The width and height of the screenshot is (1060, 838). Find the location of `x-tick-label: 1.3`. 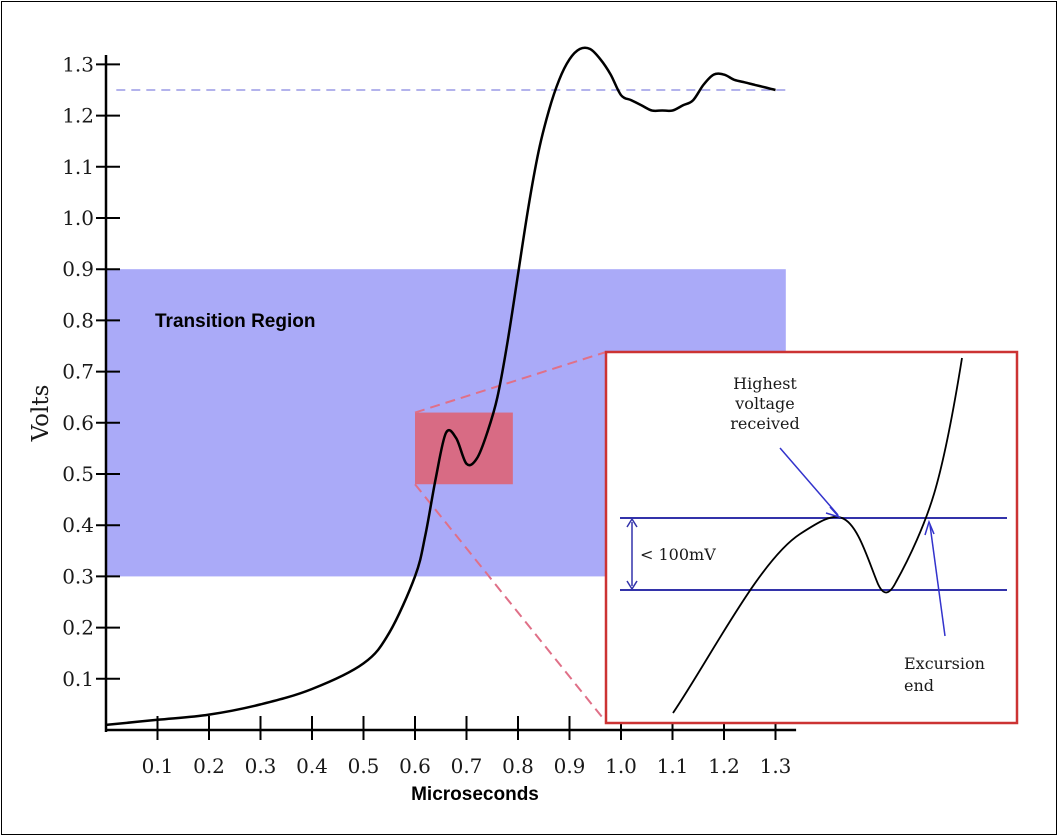

x-tick-label: 1.3 is located at coordinates (776, 766).